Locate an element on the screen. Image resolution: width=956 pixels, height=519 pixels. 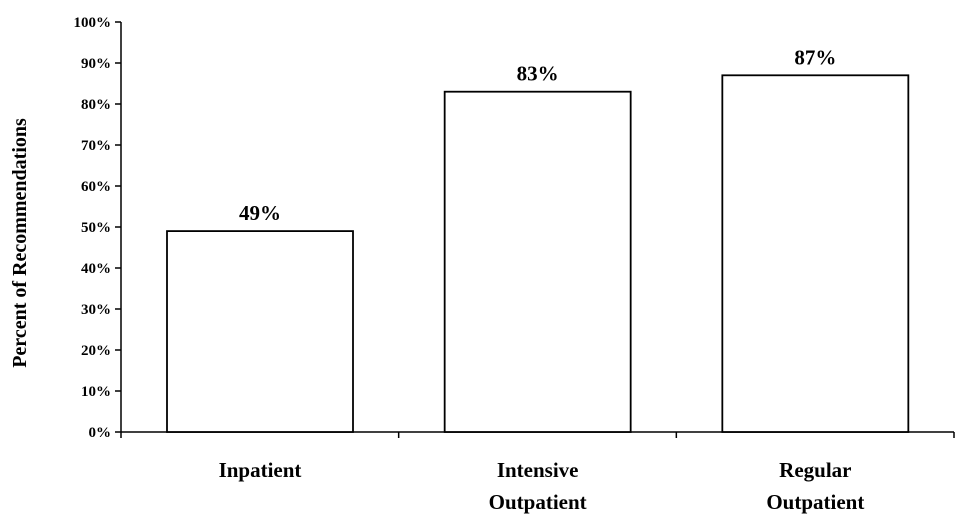
data-label: 49% is located at coordinates (260, 213).